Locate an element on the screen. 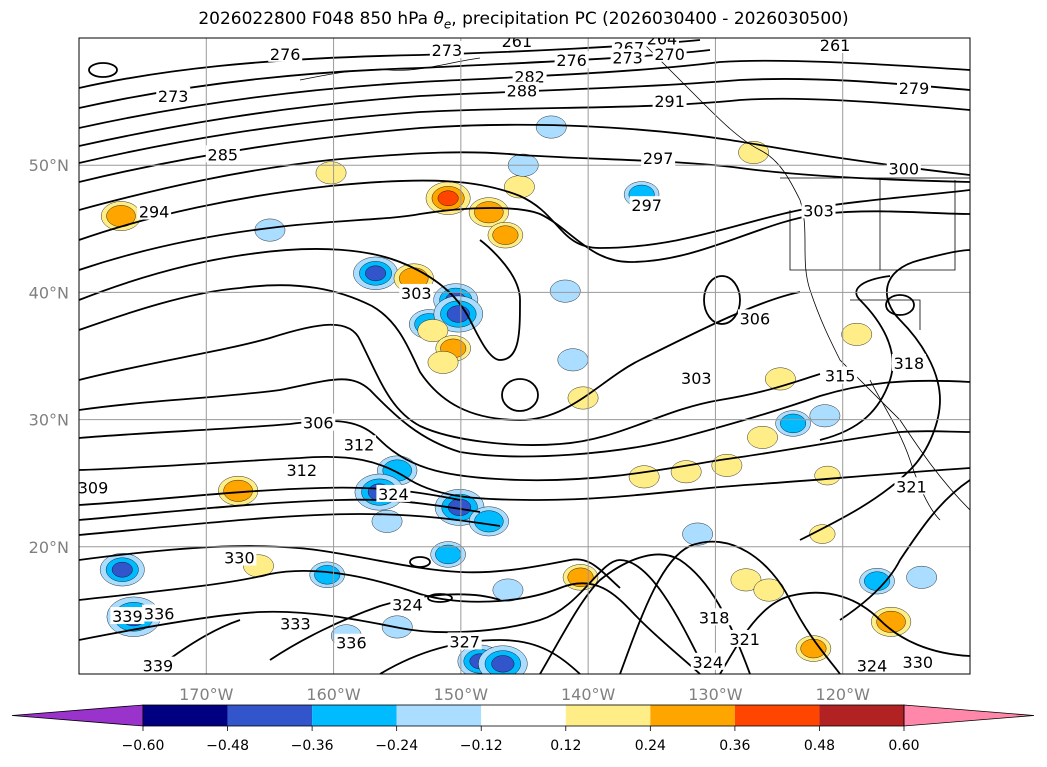 Image resolution: width=1047 pixels, height=767 pixels. colorbar-tick-label: 0.36 is located at coordinates (734, 746).